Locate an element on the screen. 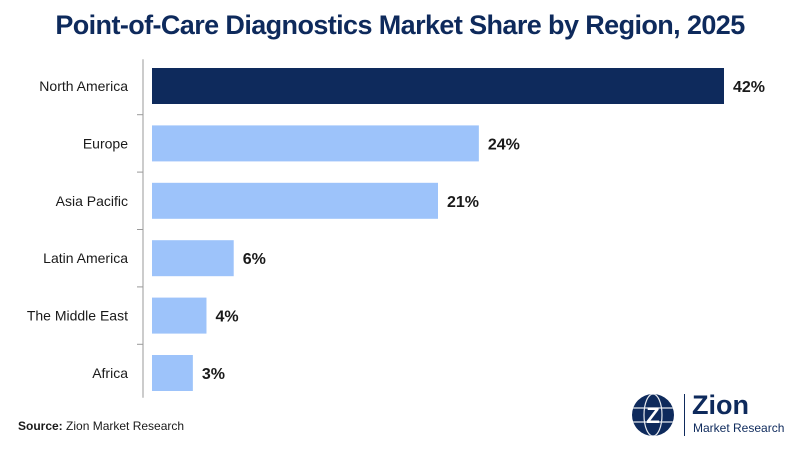 The height and width of the screenshot is (450, 800). value-label: 3% is located at coordinates (213, 374).